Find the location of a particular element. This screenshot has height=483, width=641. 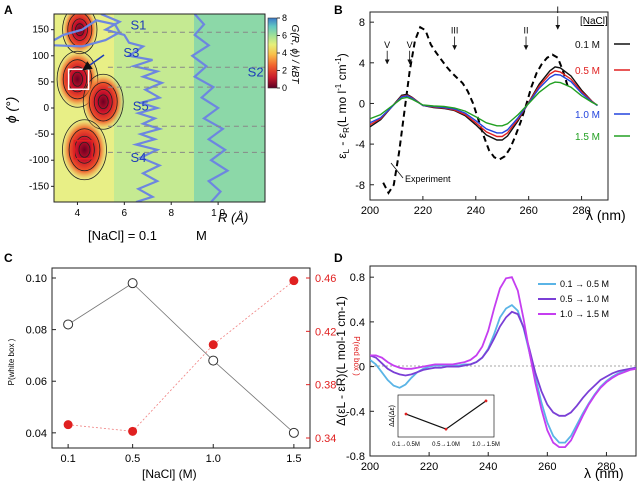

panel-label-b: B is located at coordinates (338, 10).